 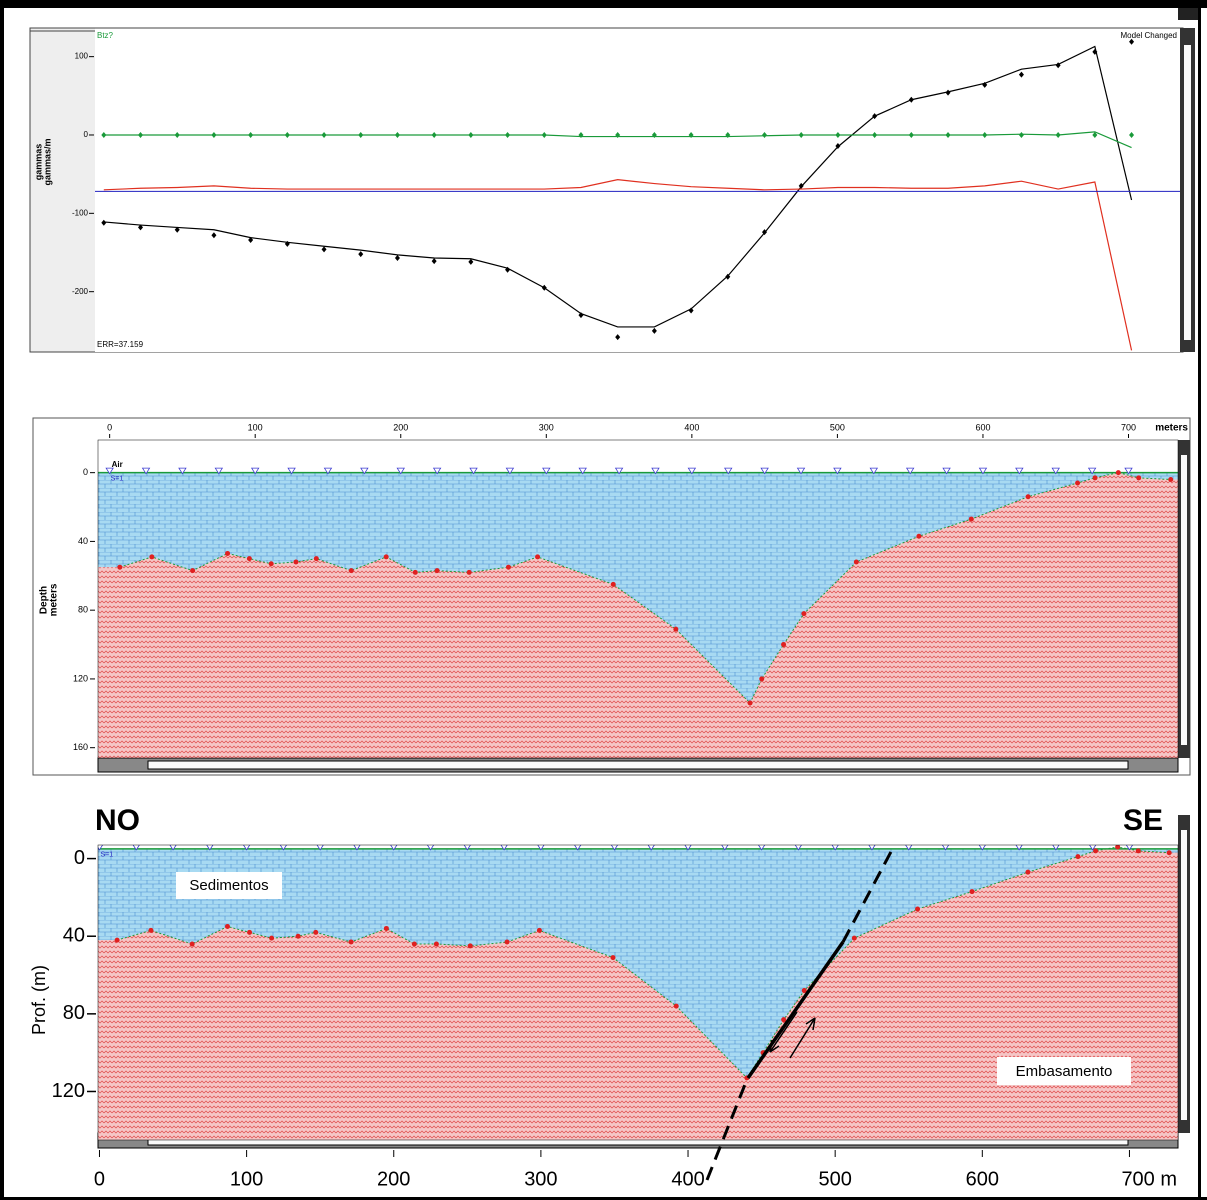 I want to click on y-axis-label: meters, so click(x=54, y=599).